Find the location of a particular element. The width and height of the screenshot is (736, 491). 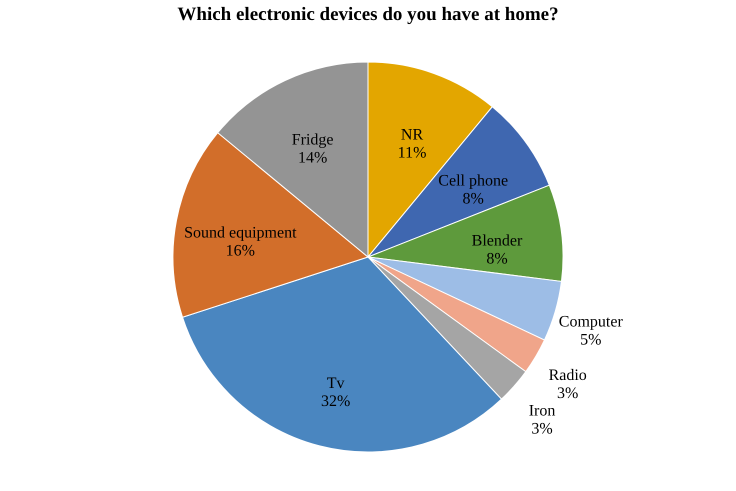

chart-title: Which electronic devices do you have at home? is located at coordinates (368, 14).